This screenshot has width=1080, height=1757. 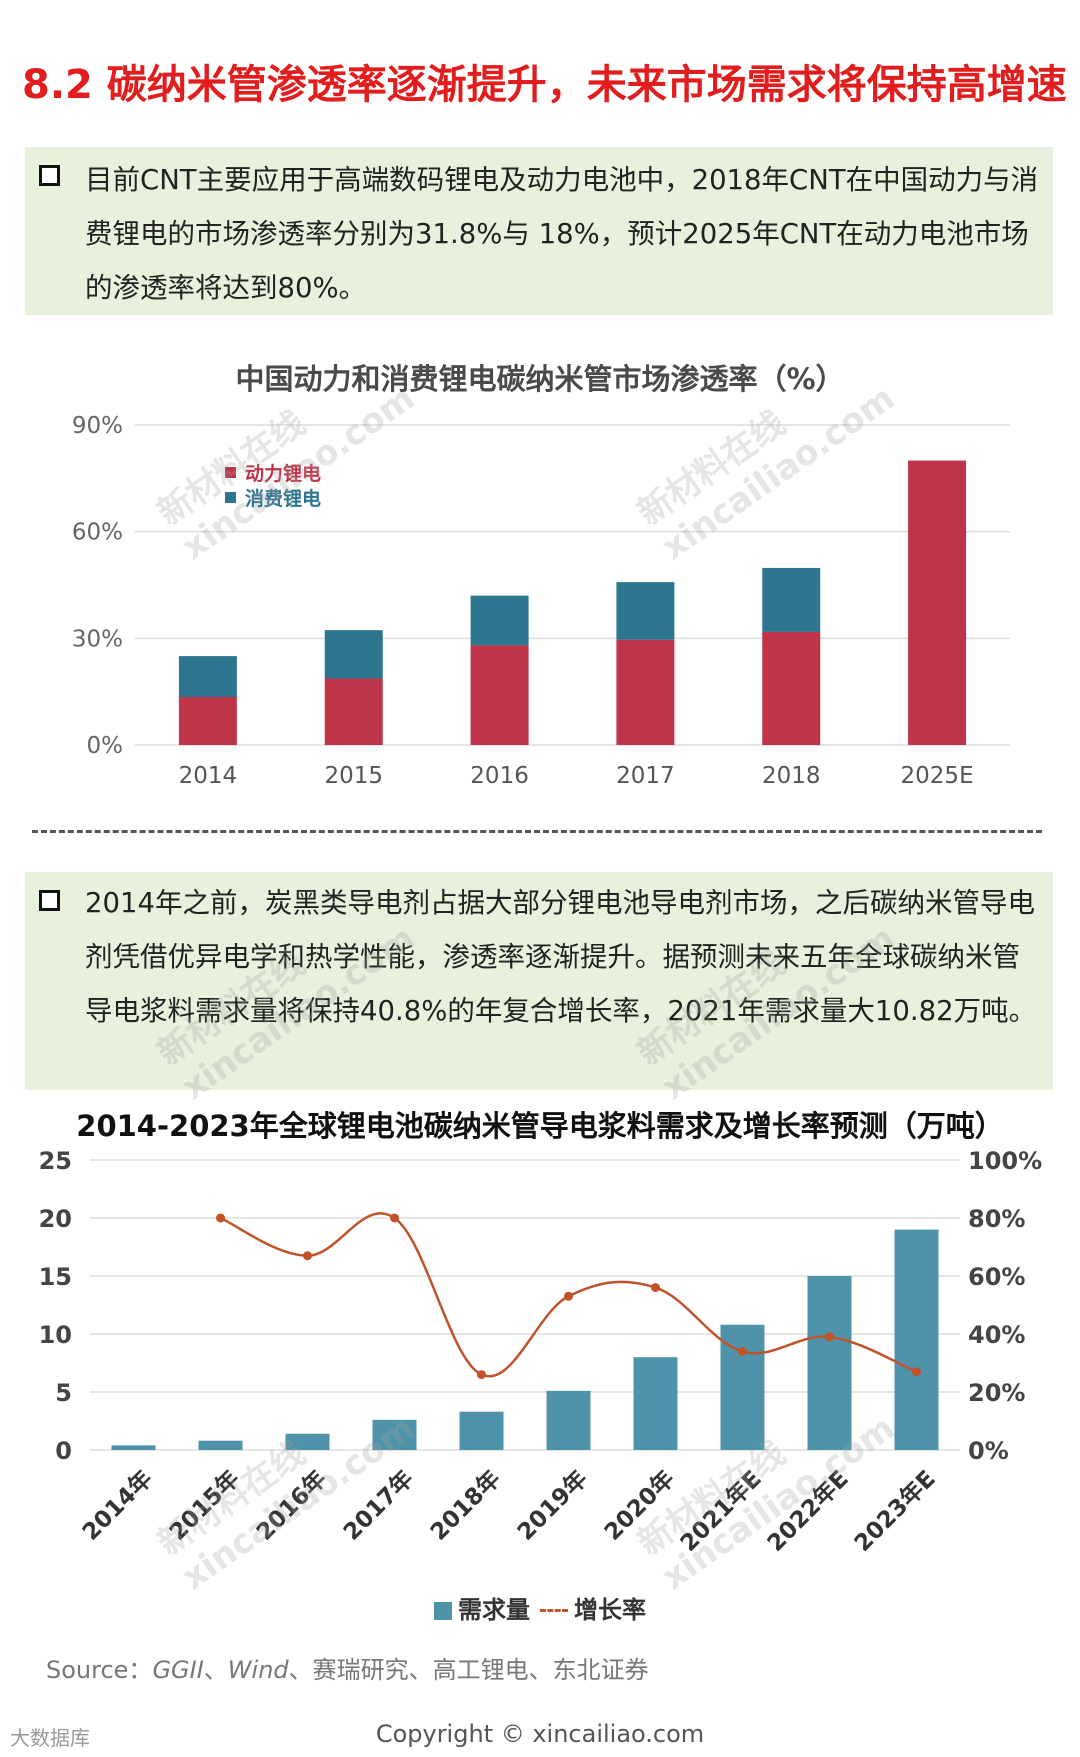 I want to click on y-left-tick-label: 20, so click(x=55, y=1219).